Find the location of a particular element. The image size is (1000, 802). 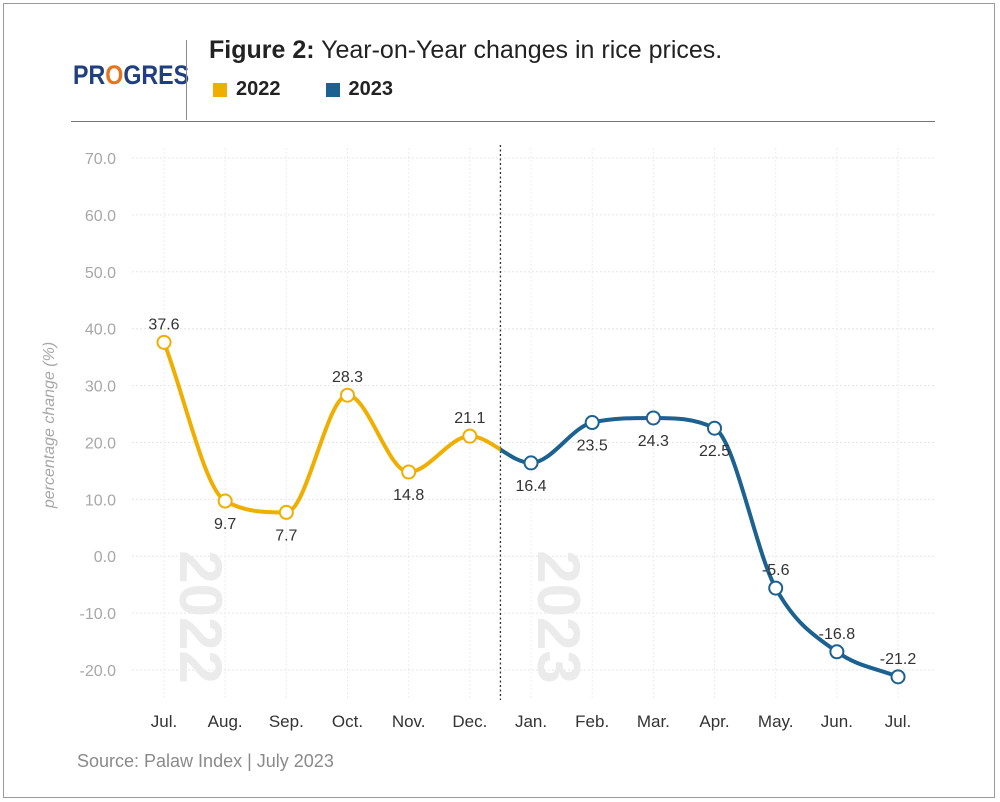

header-rule is located at coordinates (503, 121).